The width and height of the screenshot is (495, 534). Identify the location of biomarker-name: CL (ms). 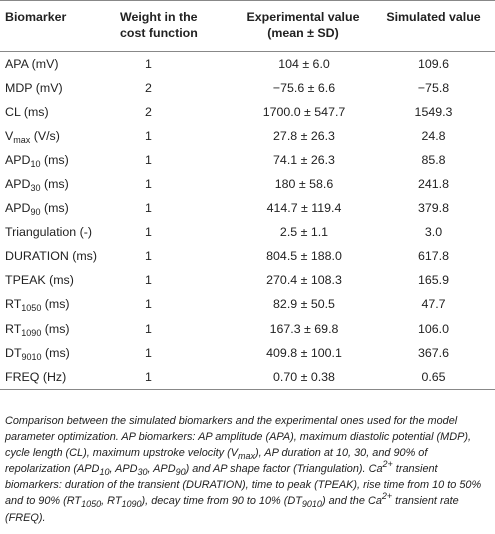
(27, 111).